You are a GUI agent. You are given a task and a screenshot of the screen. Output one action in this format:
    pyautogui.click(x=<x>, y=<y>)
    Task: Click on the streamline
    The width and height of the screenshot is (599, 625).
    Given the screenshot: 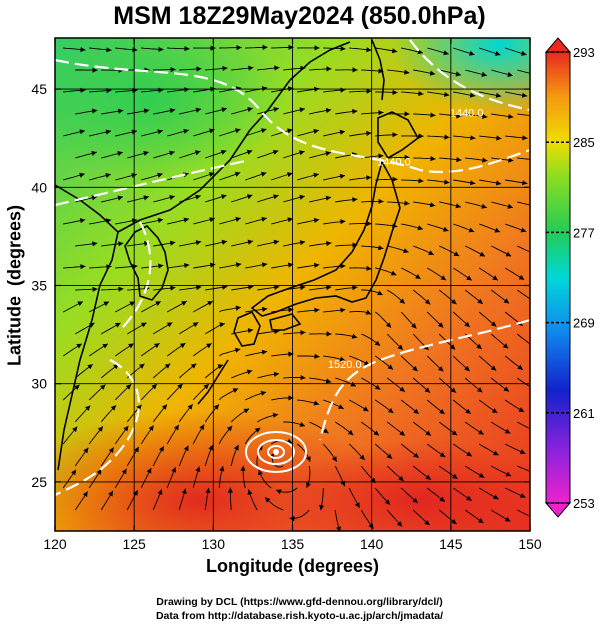 What is the action you would take?
    pyautogui.click(x=523, y=203)
    